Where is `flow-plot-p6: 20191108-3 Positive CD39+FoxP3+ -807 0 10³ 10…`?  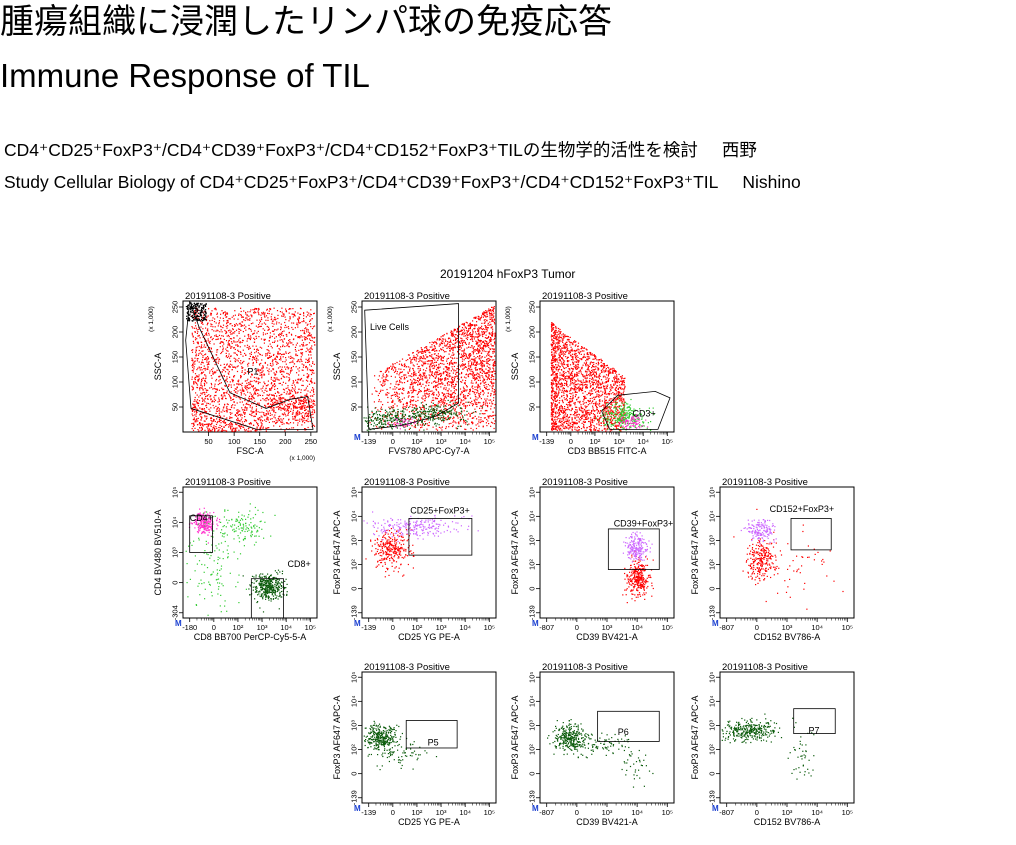 flow-plot-p6: 20191108-3 Positive CD39+FoxP3+ -807 0 10³ 10… is located at coordinates (591, 562).